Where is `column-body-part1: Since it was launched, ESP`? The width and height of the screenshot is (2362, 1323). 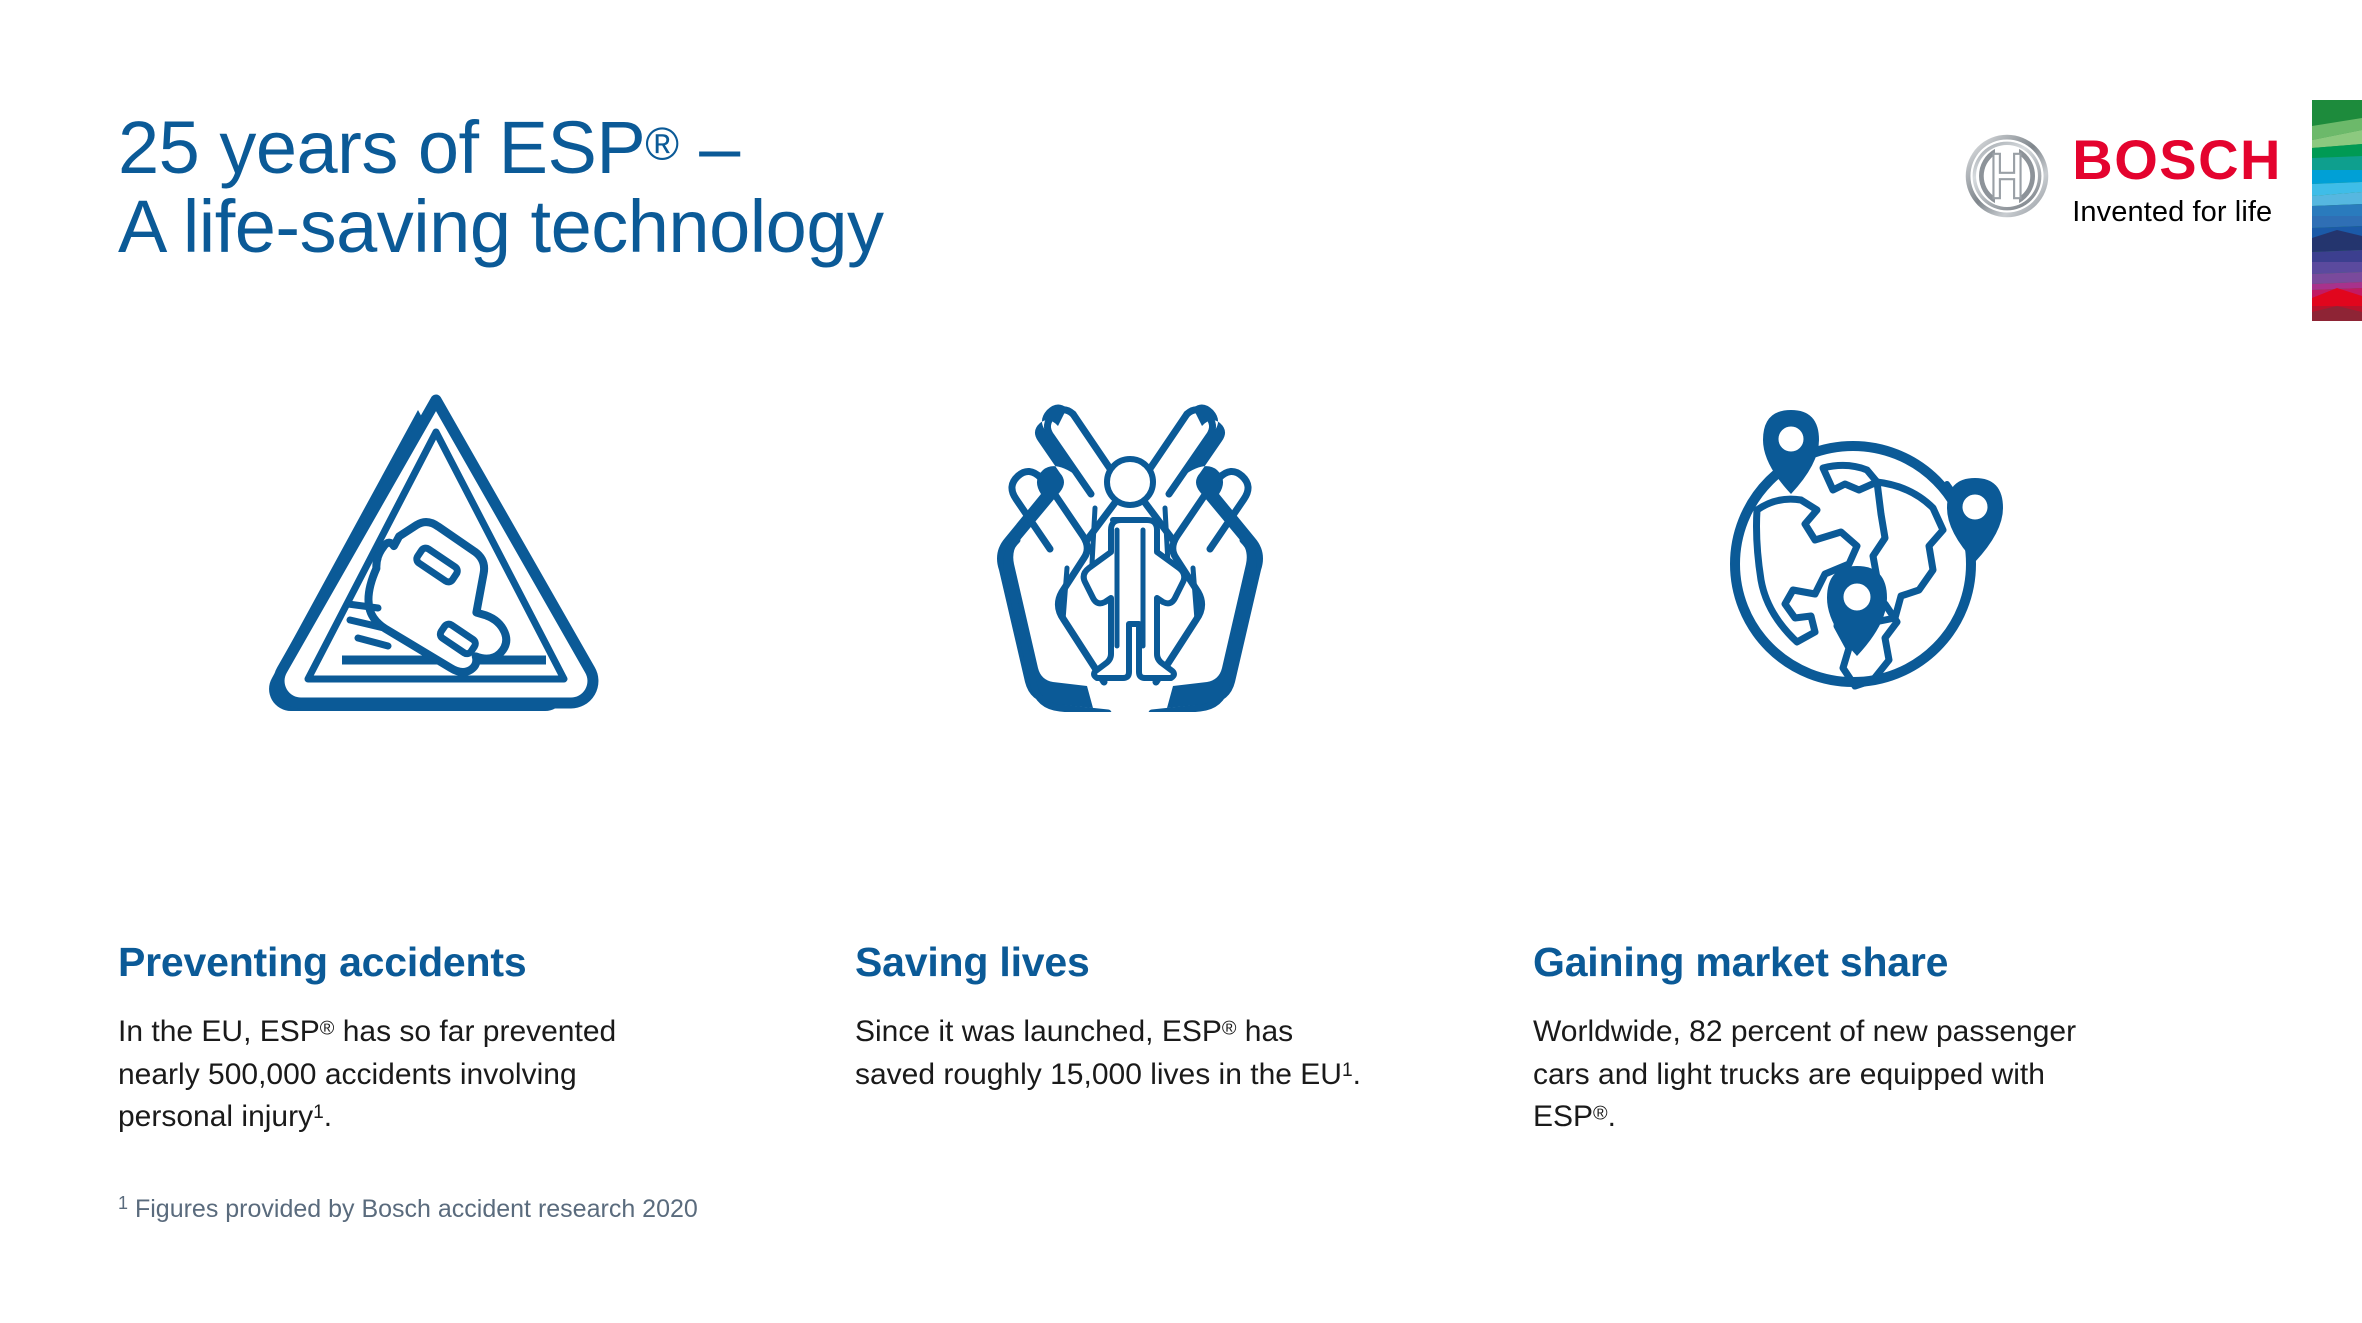 column-body-part1: Since it was launched, ESP is located at coordinates (1038, 1032).